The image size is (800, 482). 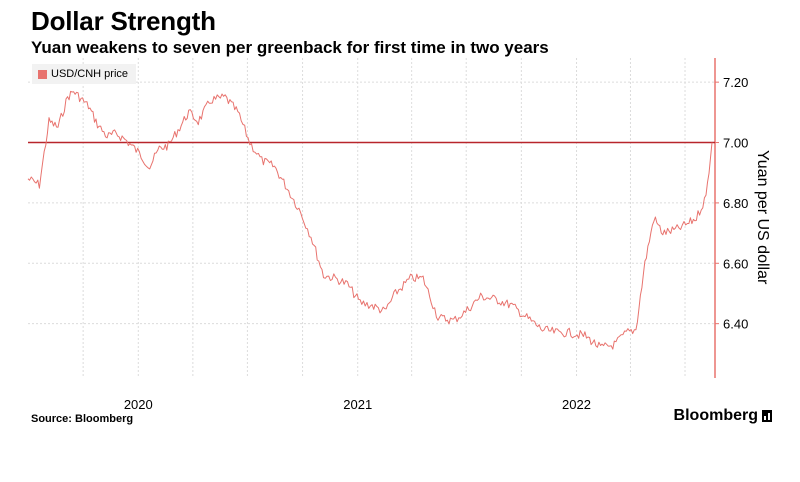 I want to click on y-tick-label: 7.20, so click(x=735, y=82).